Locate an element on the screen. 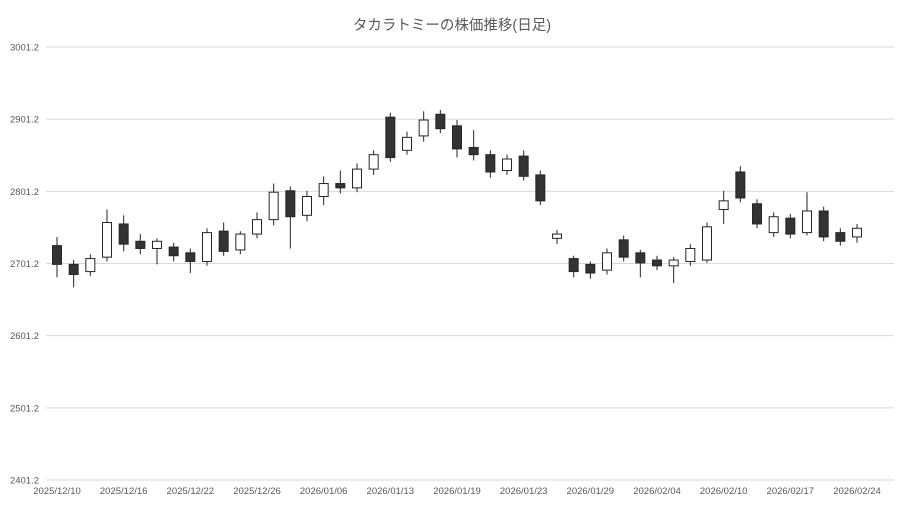  x-axis-label: 2025/12/10 is located at coordinates (57, 491).